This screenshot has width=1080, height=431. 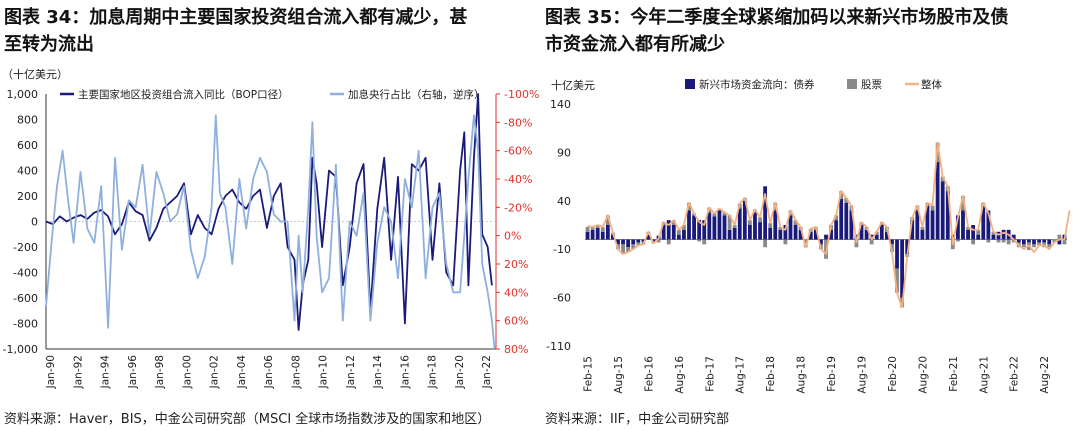 What do you see at coordinates (236, 17) in the screenshot?
I see `left-title-line1: 图表 34：加息周期中主要国家投资组合流入都有减少，甚` at bounding box center [236, 17].